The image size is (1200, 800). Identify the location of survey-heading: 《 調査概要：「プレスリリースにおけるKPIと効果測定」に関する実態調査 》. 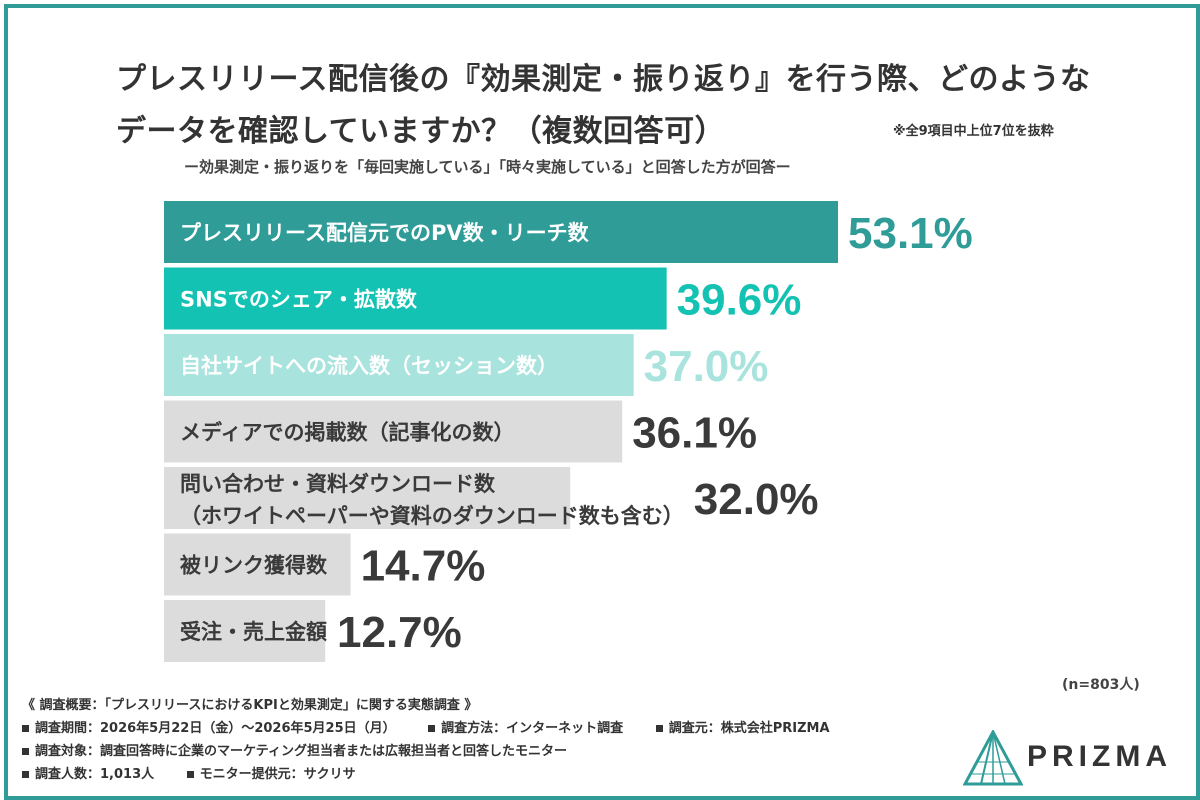
(250, 705).